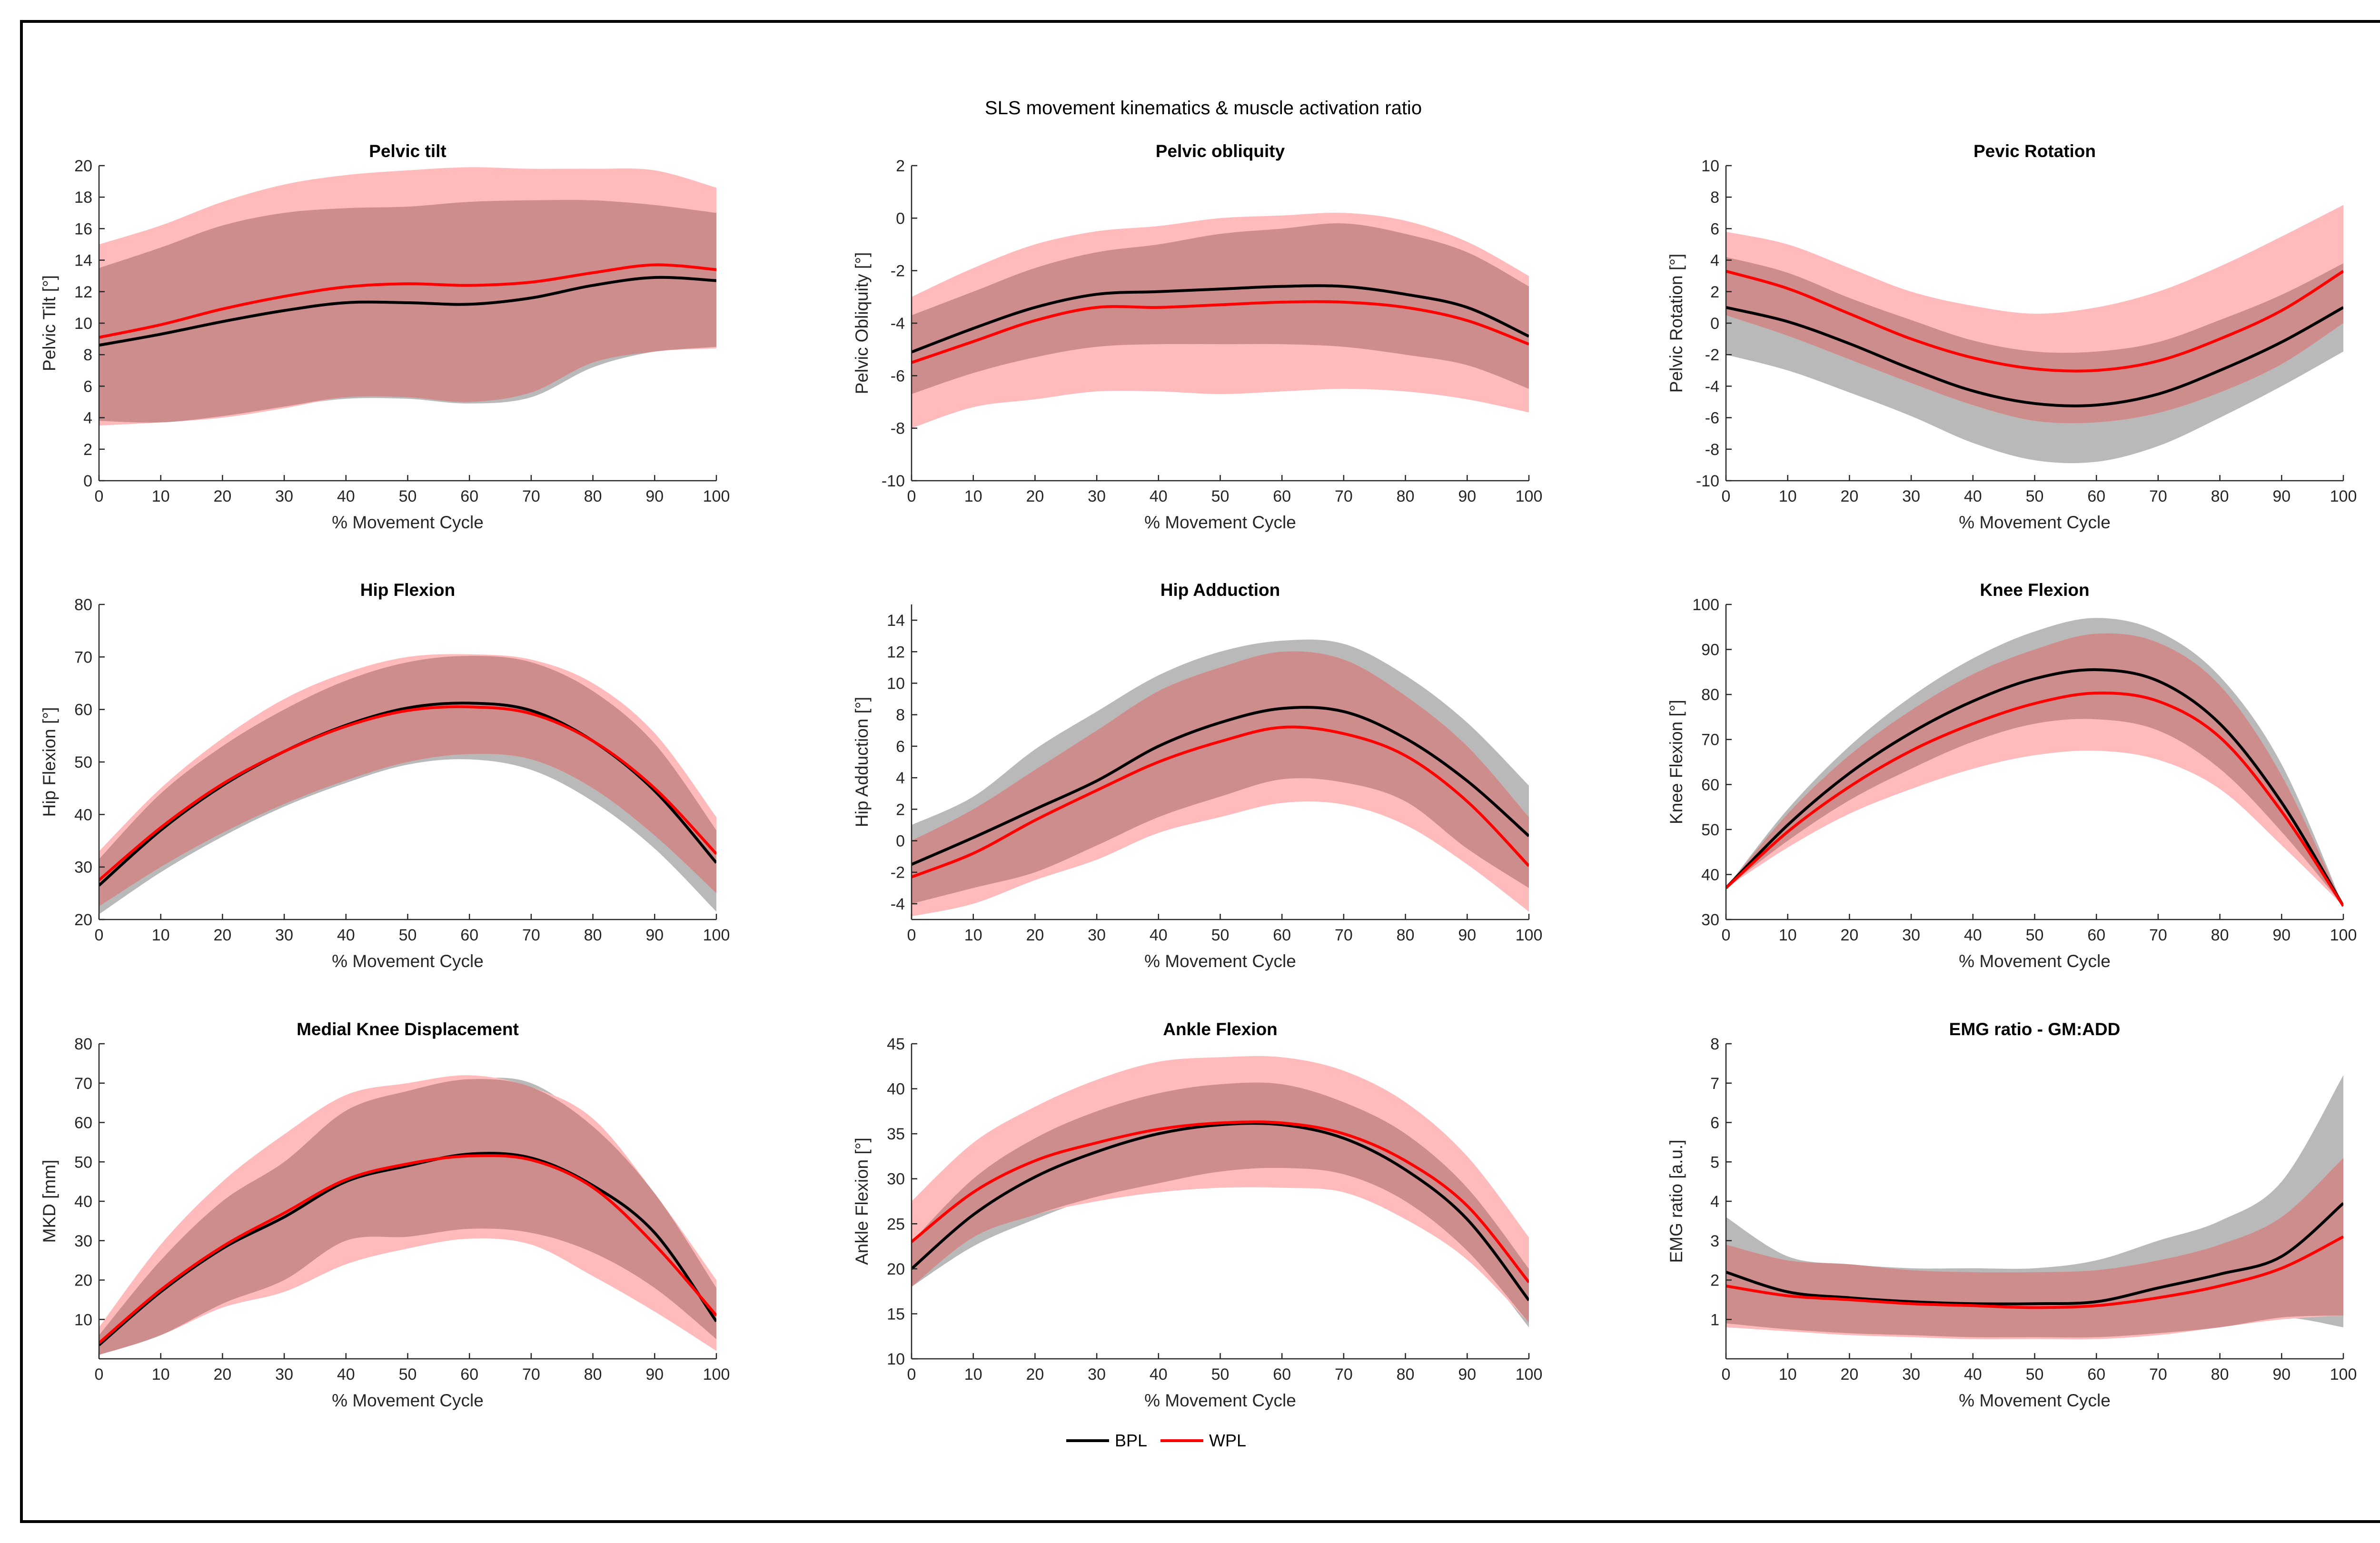 The height and width of the screenshot is (1543, 2380). What do you see at coordinates (1156, 1441) in the screenshot?
I see `legend: BPL WPL` at bounding box center [1156, 1441].